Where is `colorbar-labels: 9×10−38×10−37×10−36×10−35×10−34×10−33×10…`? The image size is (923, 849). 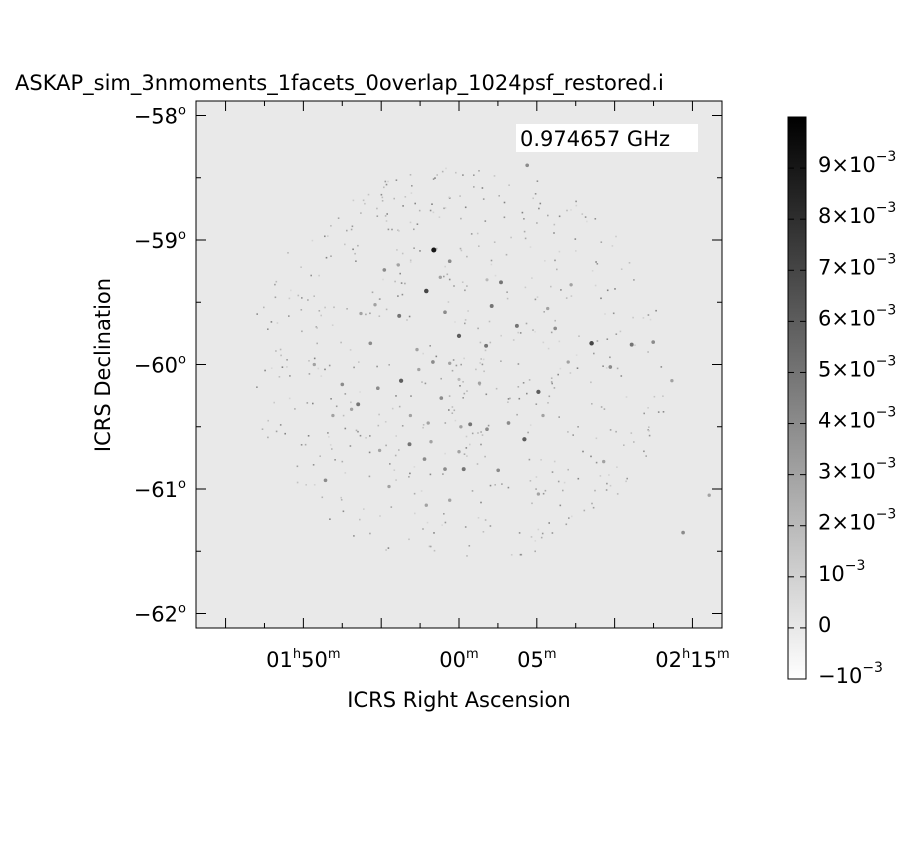
colorbar-labels: 9×10−38×10−37×10−36×10−35×10−34×10−33×10… is located at coordinates (857, 418).